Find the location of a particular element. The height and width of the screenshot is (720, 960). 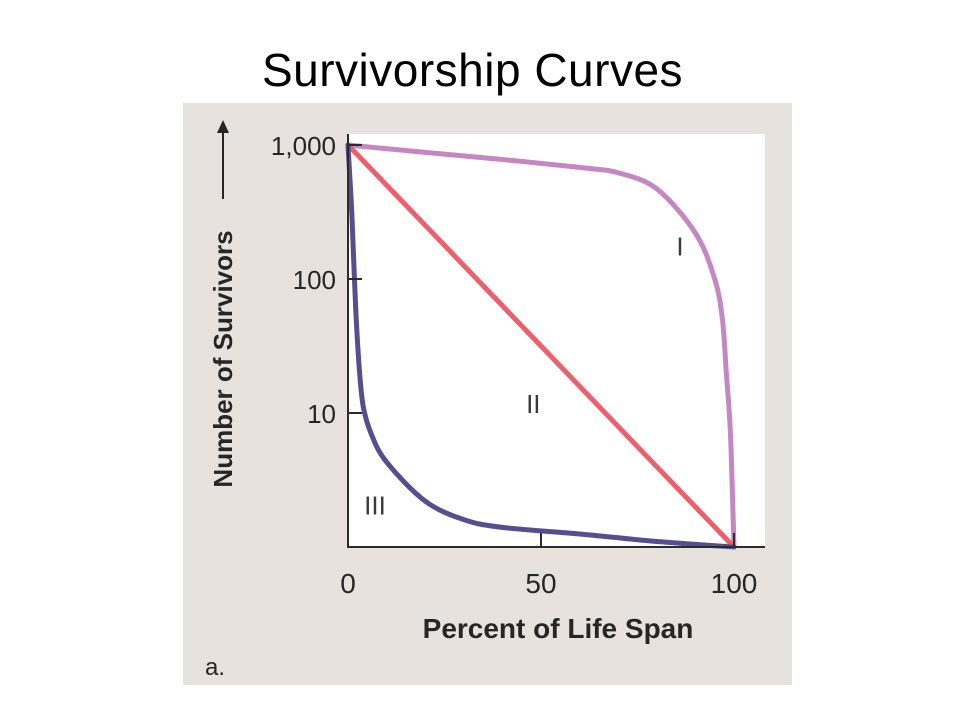

curve-label-iii: III is located at coordinates (375, 505).